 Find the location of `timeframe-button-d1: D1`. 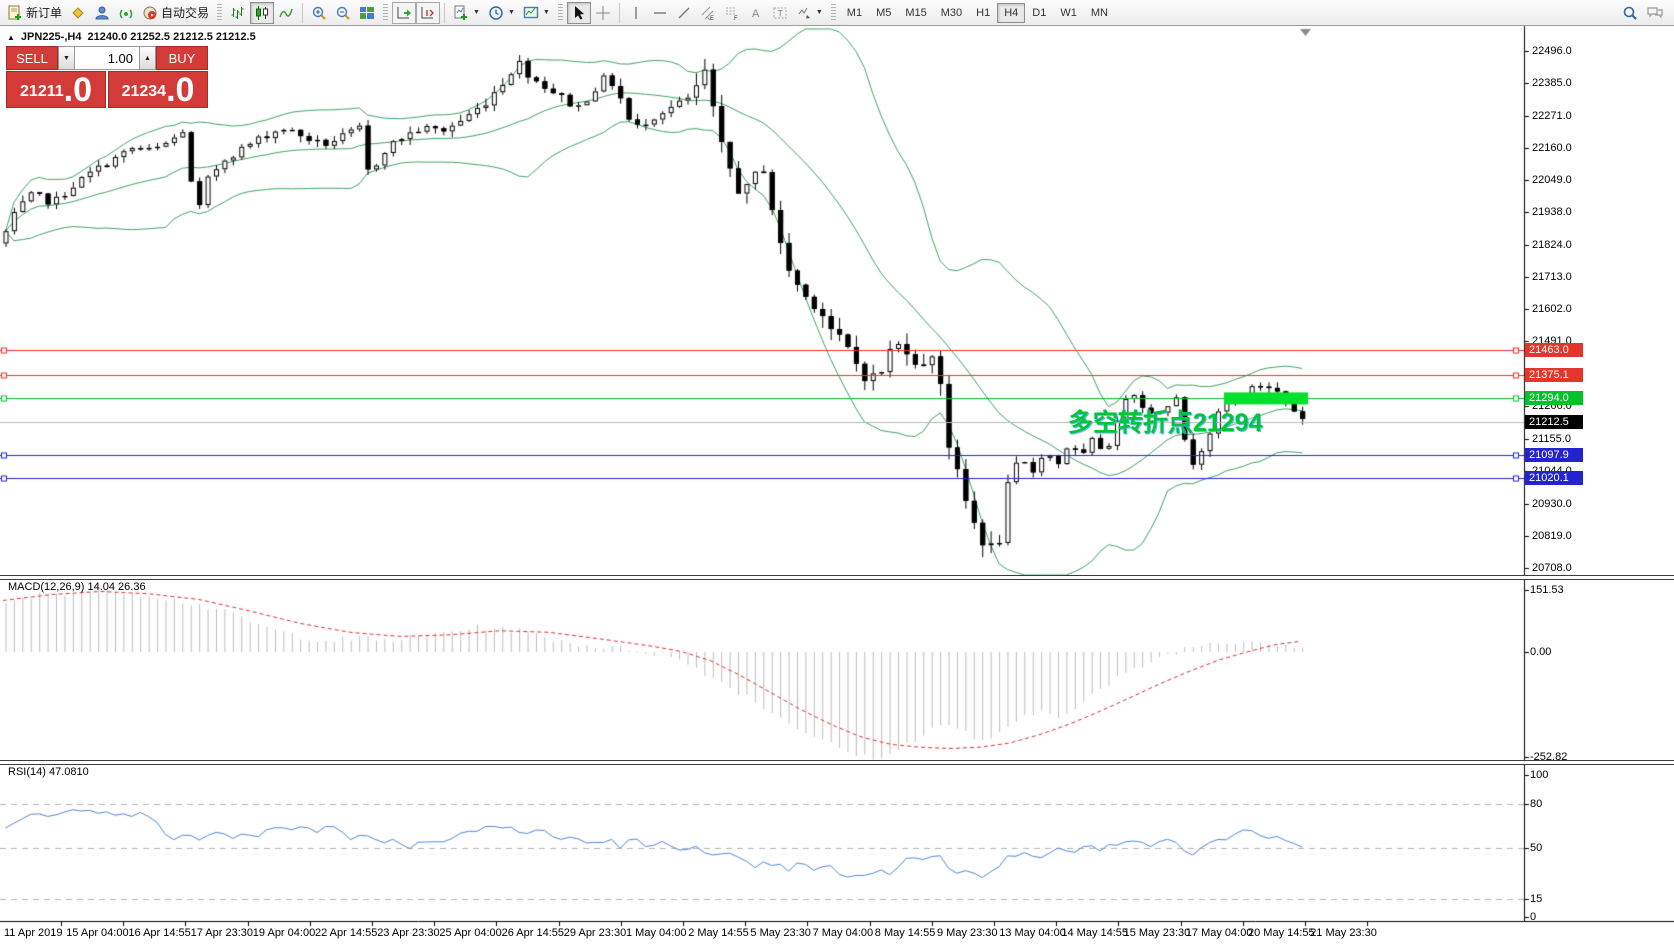

timeframe-button-d1: D1 is located at coordinates (1039, 12).